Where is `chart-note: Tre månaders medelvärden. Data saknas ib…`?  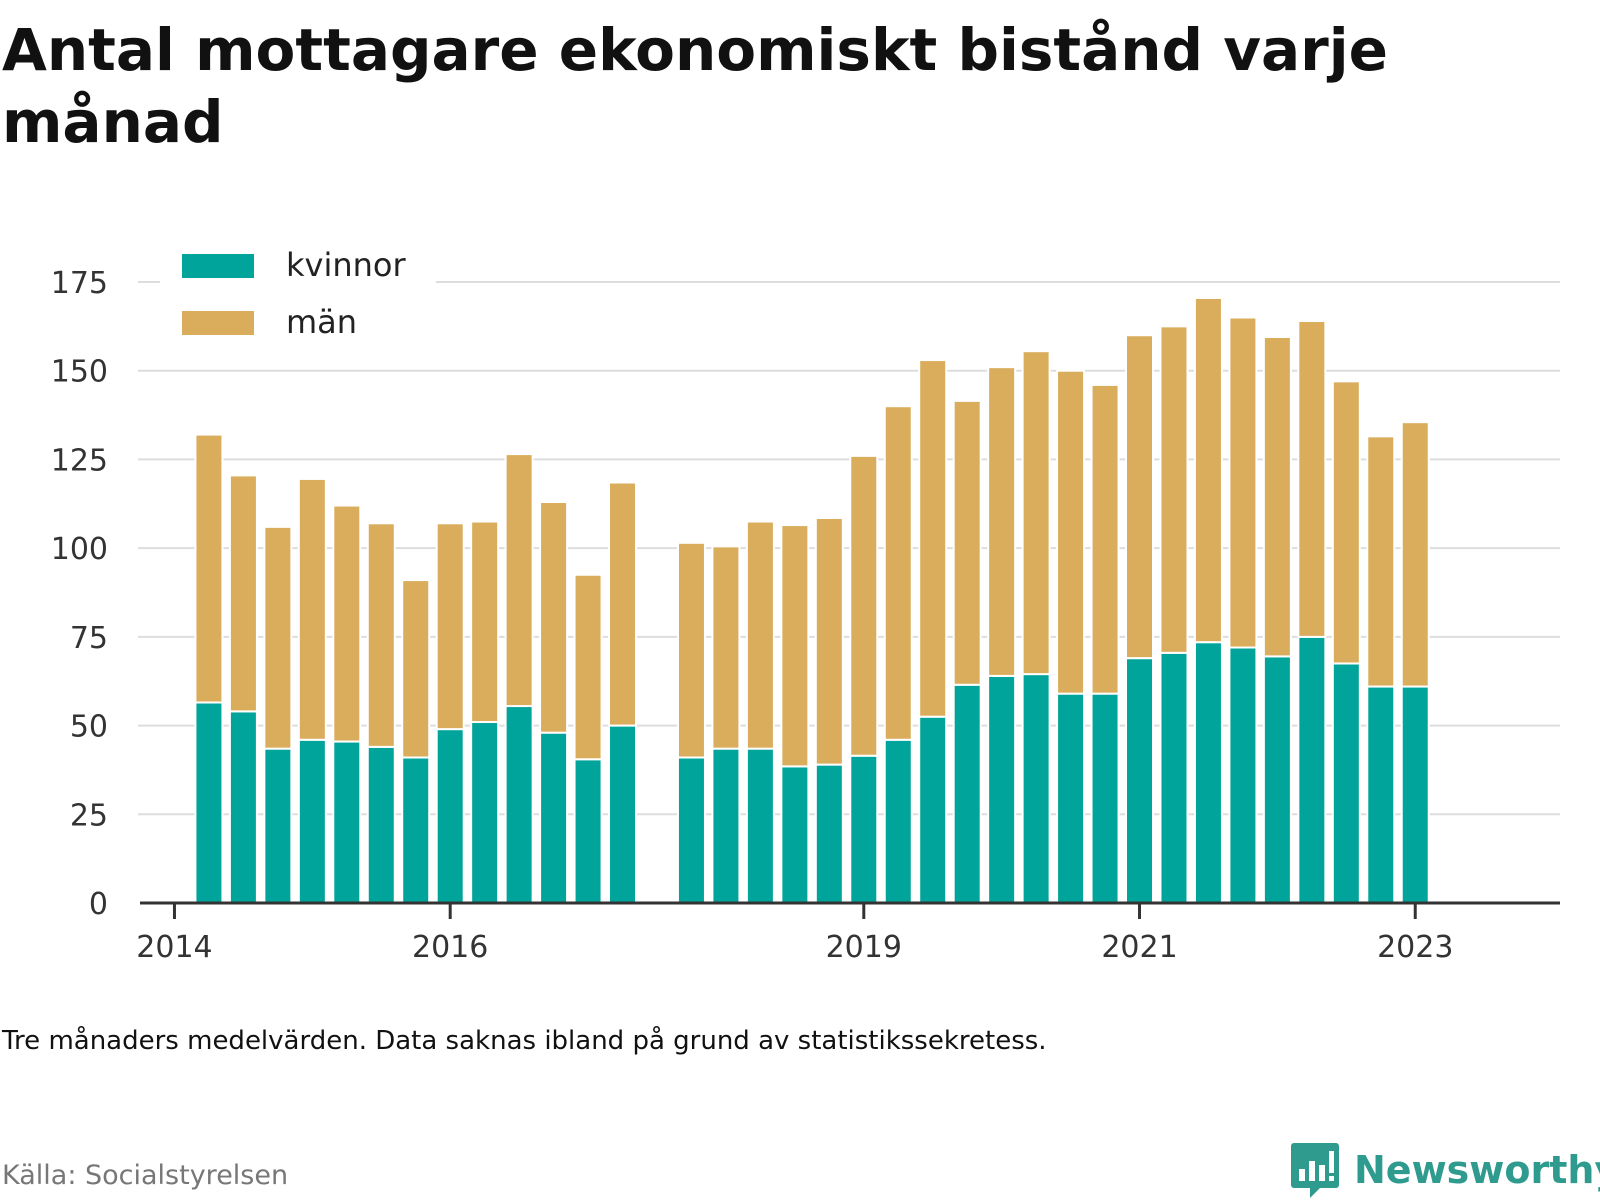 chart-note: Tre månaders medelvärden. Data saknas ib… is located at coordinates (524, 1041).